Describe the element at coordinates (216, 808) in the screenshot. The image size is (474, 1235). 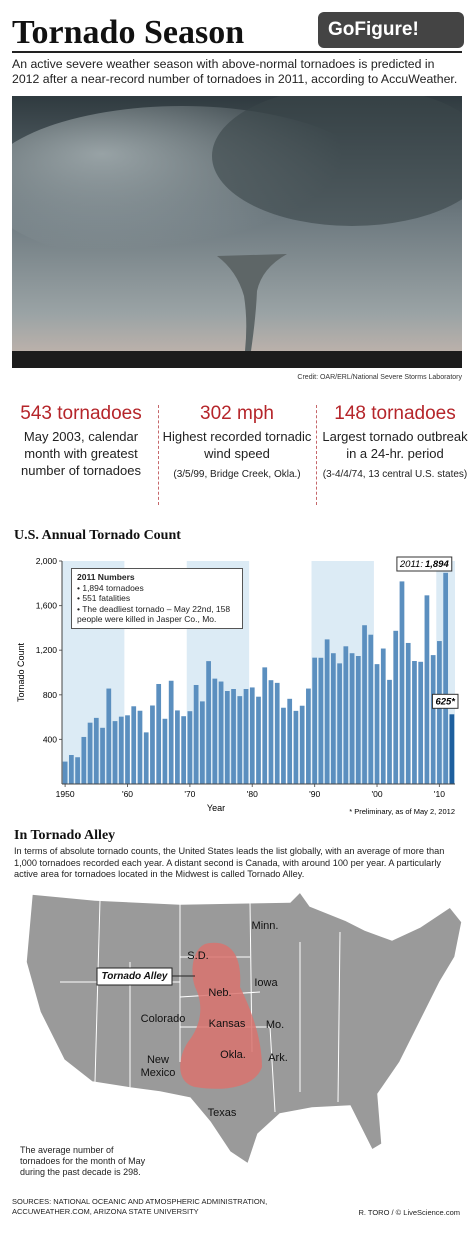
I see `x-axis-label: Year` at that location.